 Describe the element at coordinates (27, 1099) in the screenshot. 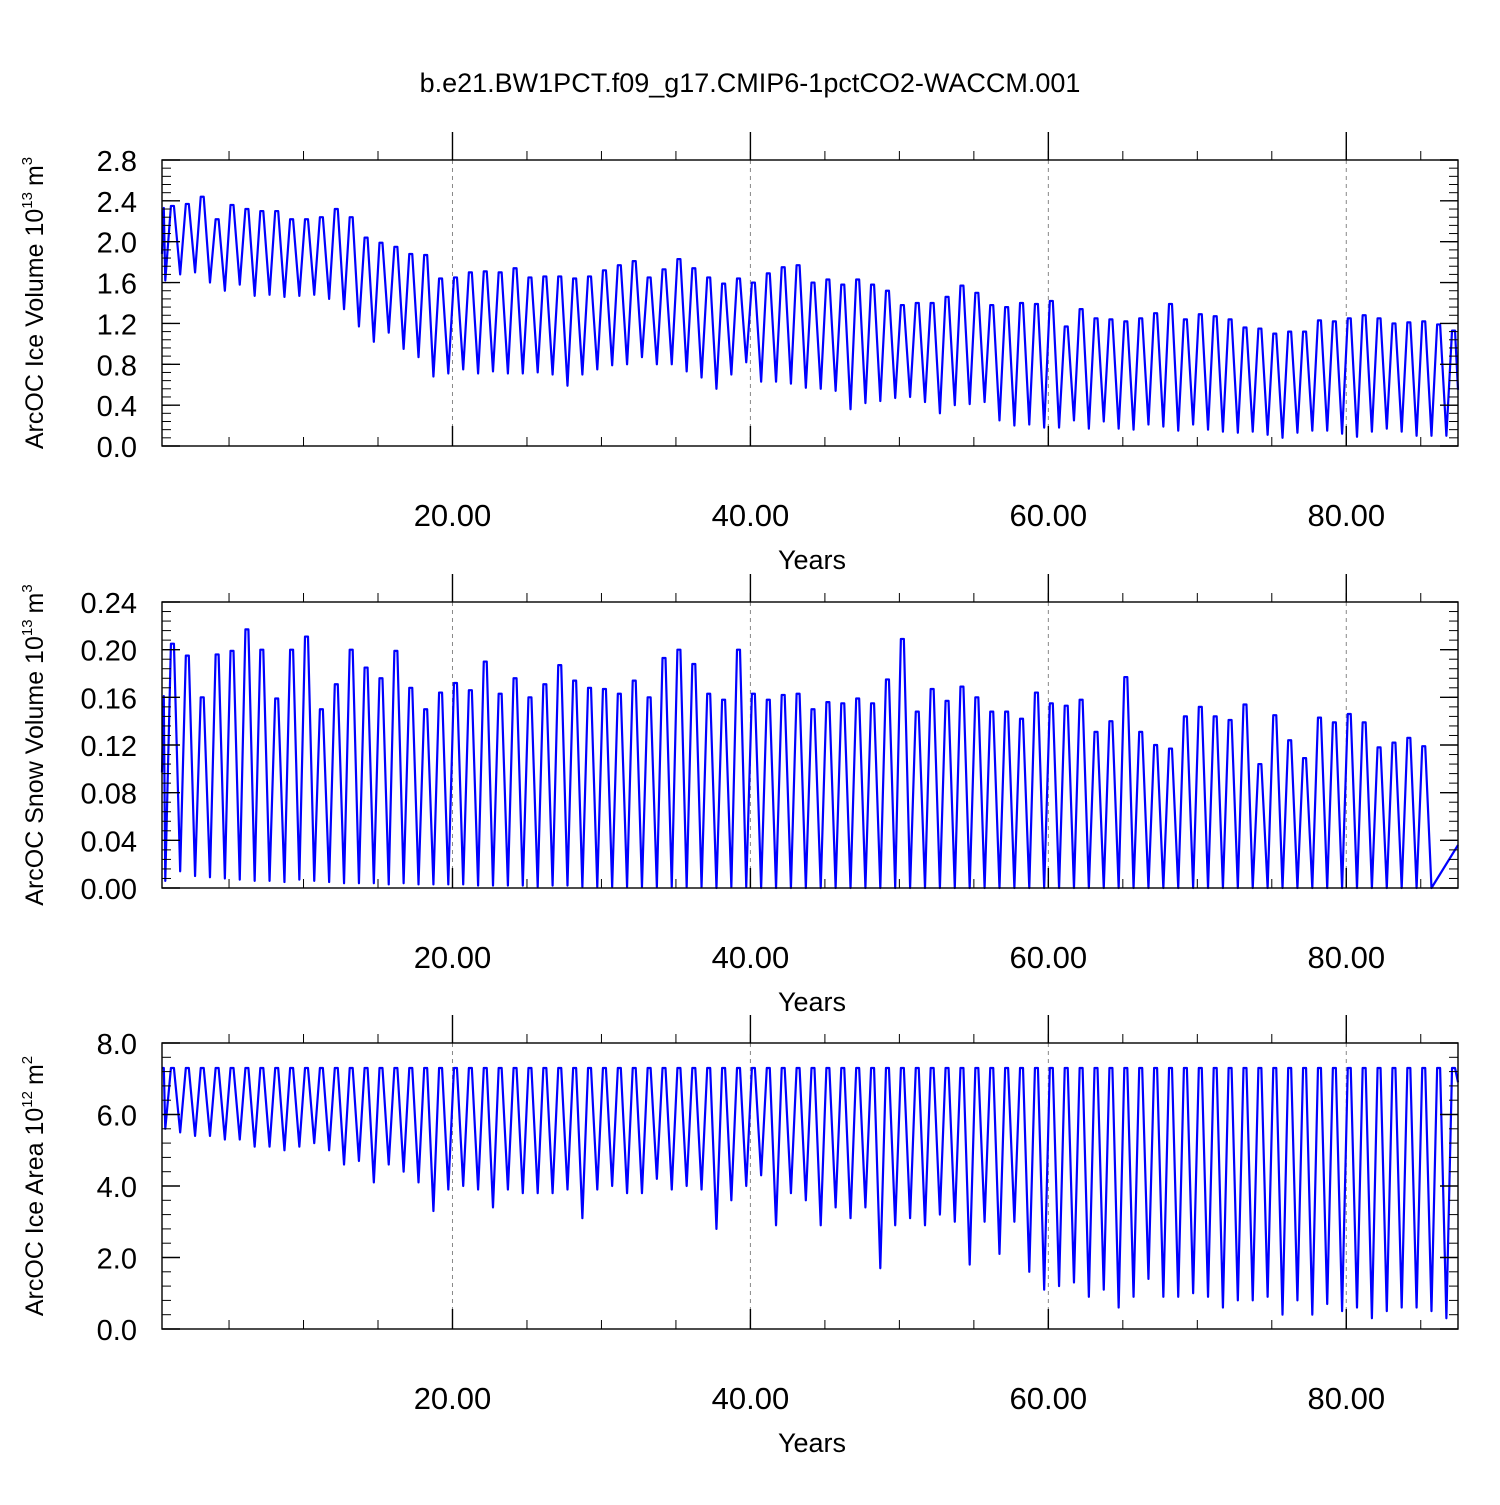

I see `y-axis-label-exponent: 12` at that location.